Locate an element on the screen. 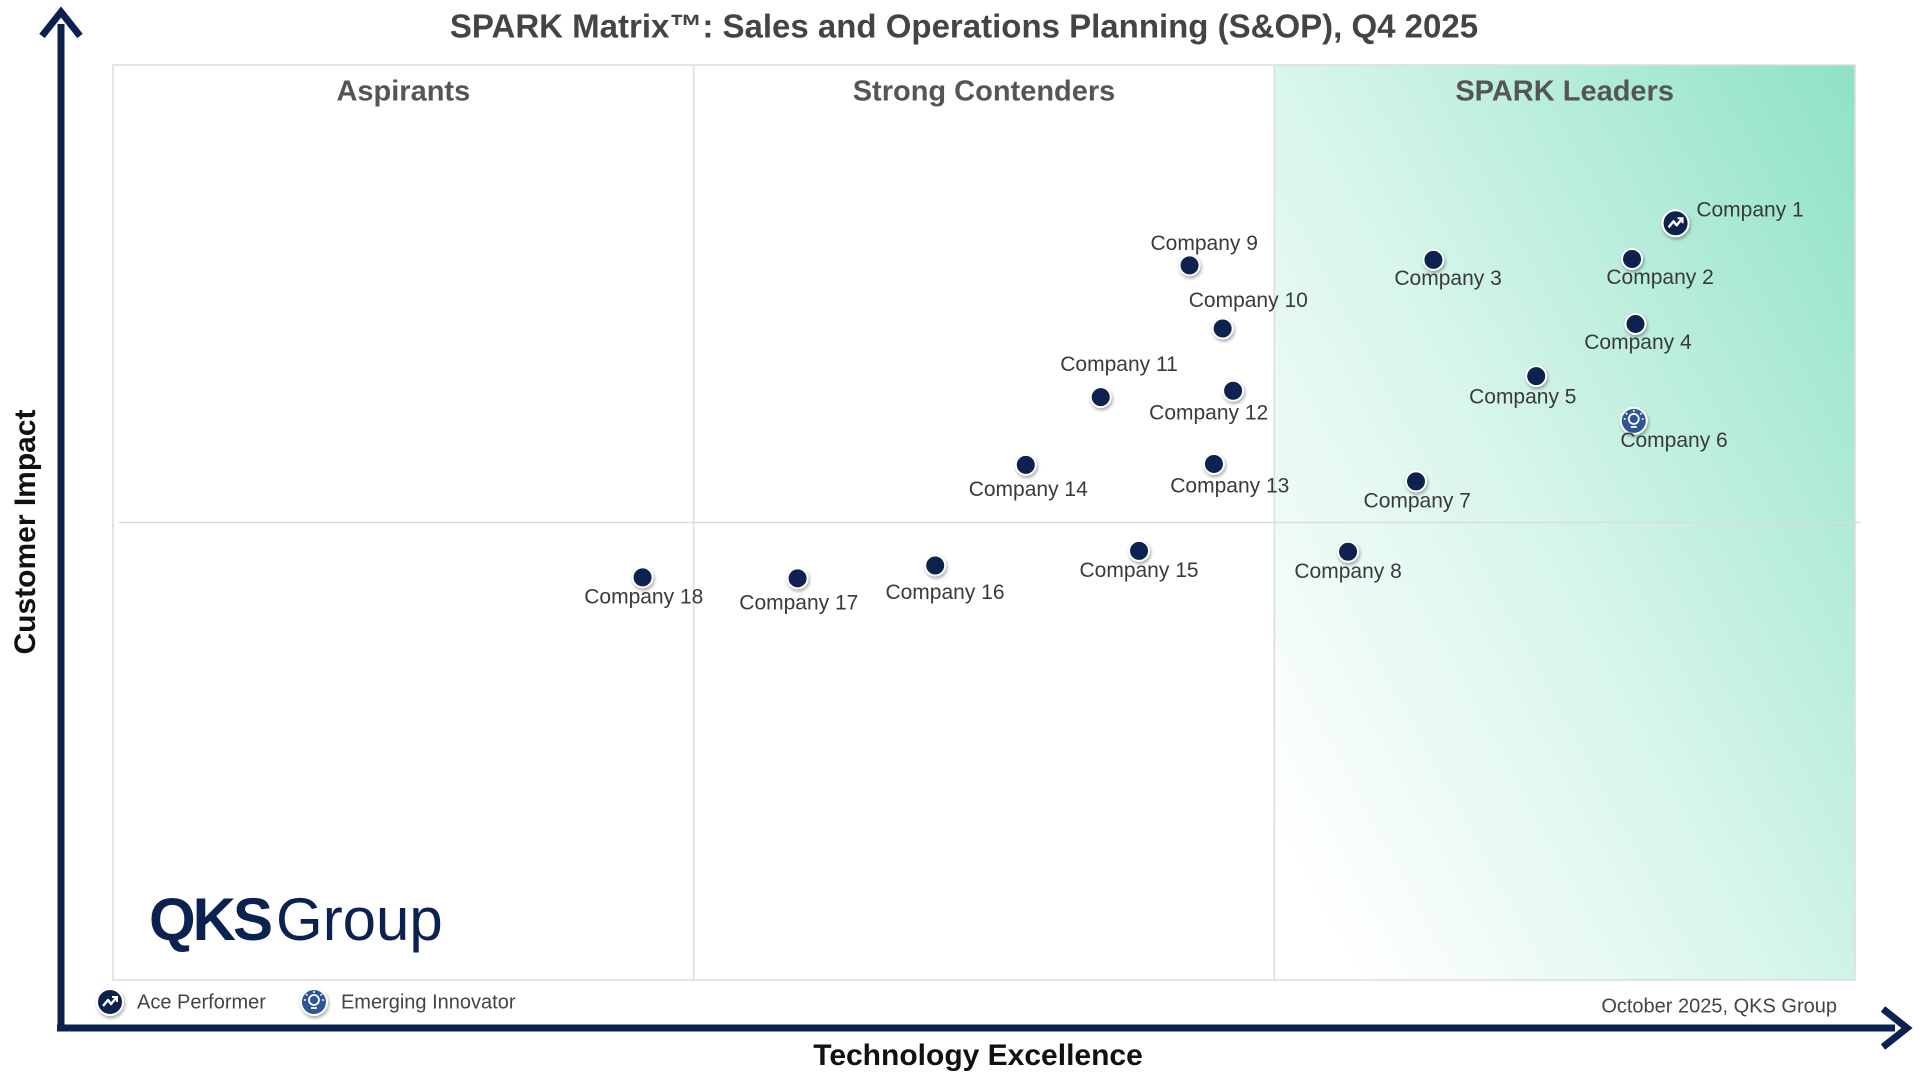  quadrant-label: Strong Contenders is located at coordinates (984, 92).